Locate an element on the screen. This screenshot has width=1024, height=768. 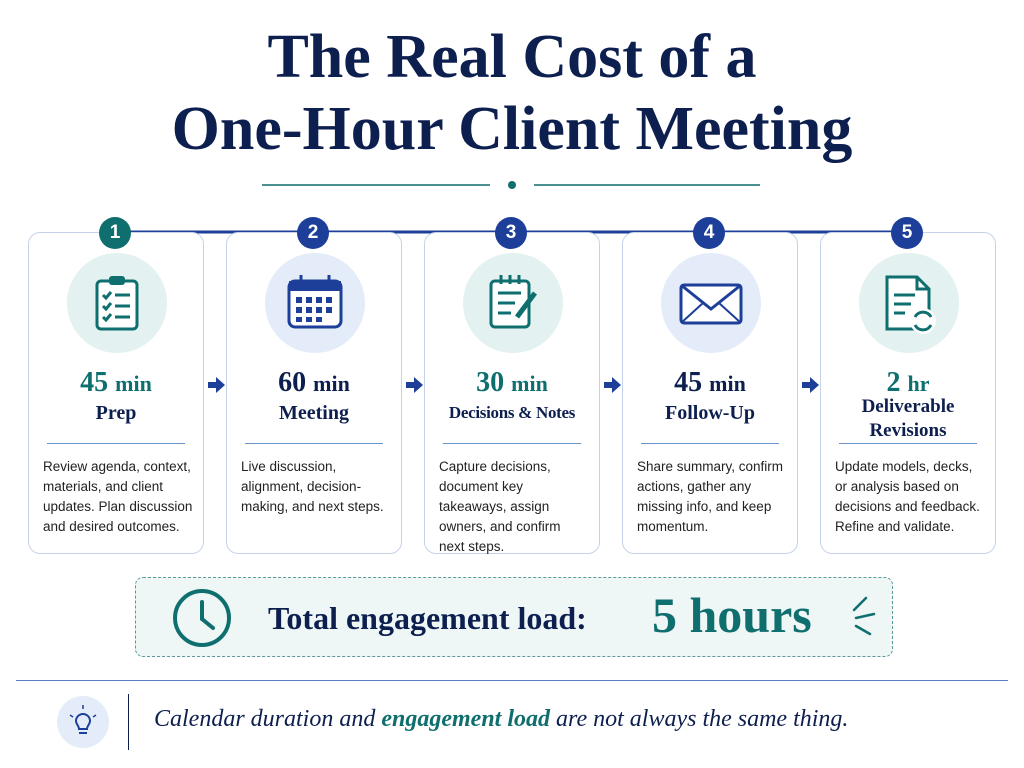
sparkle is located at coordinates (864, 616).